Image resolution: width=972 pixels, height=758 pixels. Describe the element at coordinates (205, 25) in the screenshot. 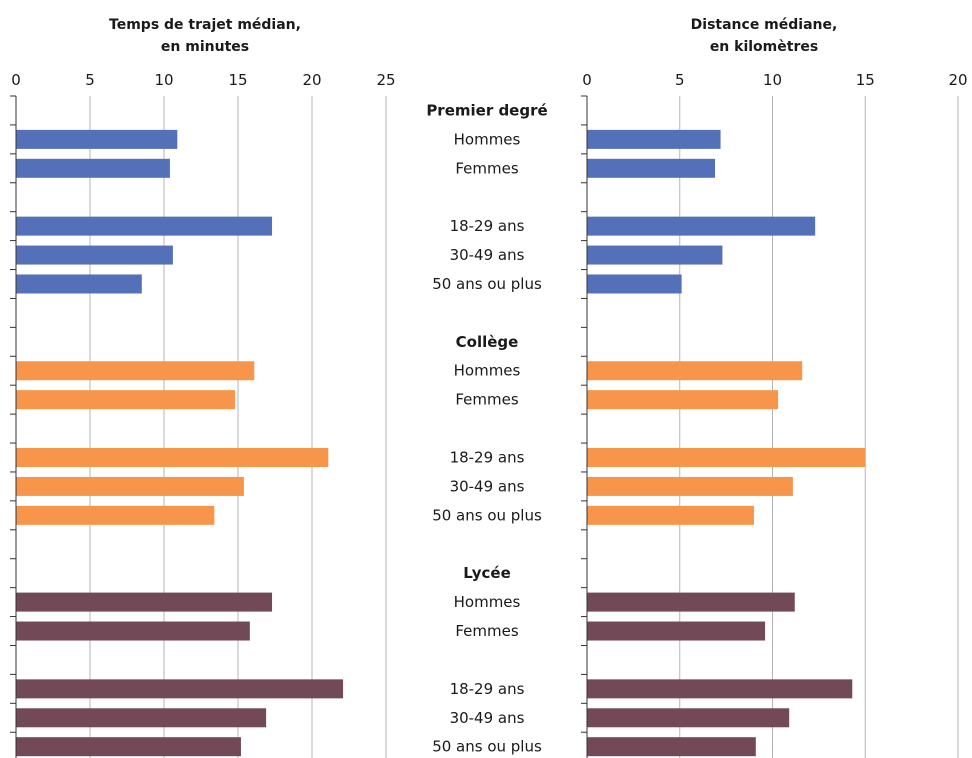

I see `travel-time-title-line-1: Temps de trajet médian,` at that location.